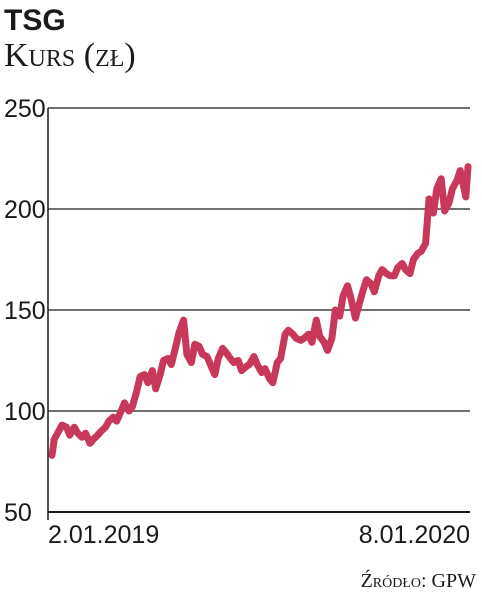 The height and width of the screenshot is (593, 482). What do you see at coordinates (18, 513) in the screenshot?
I see `y-tick-label: 50` at bounding box center [18, 513].